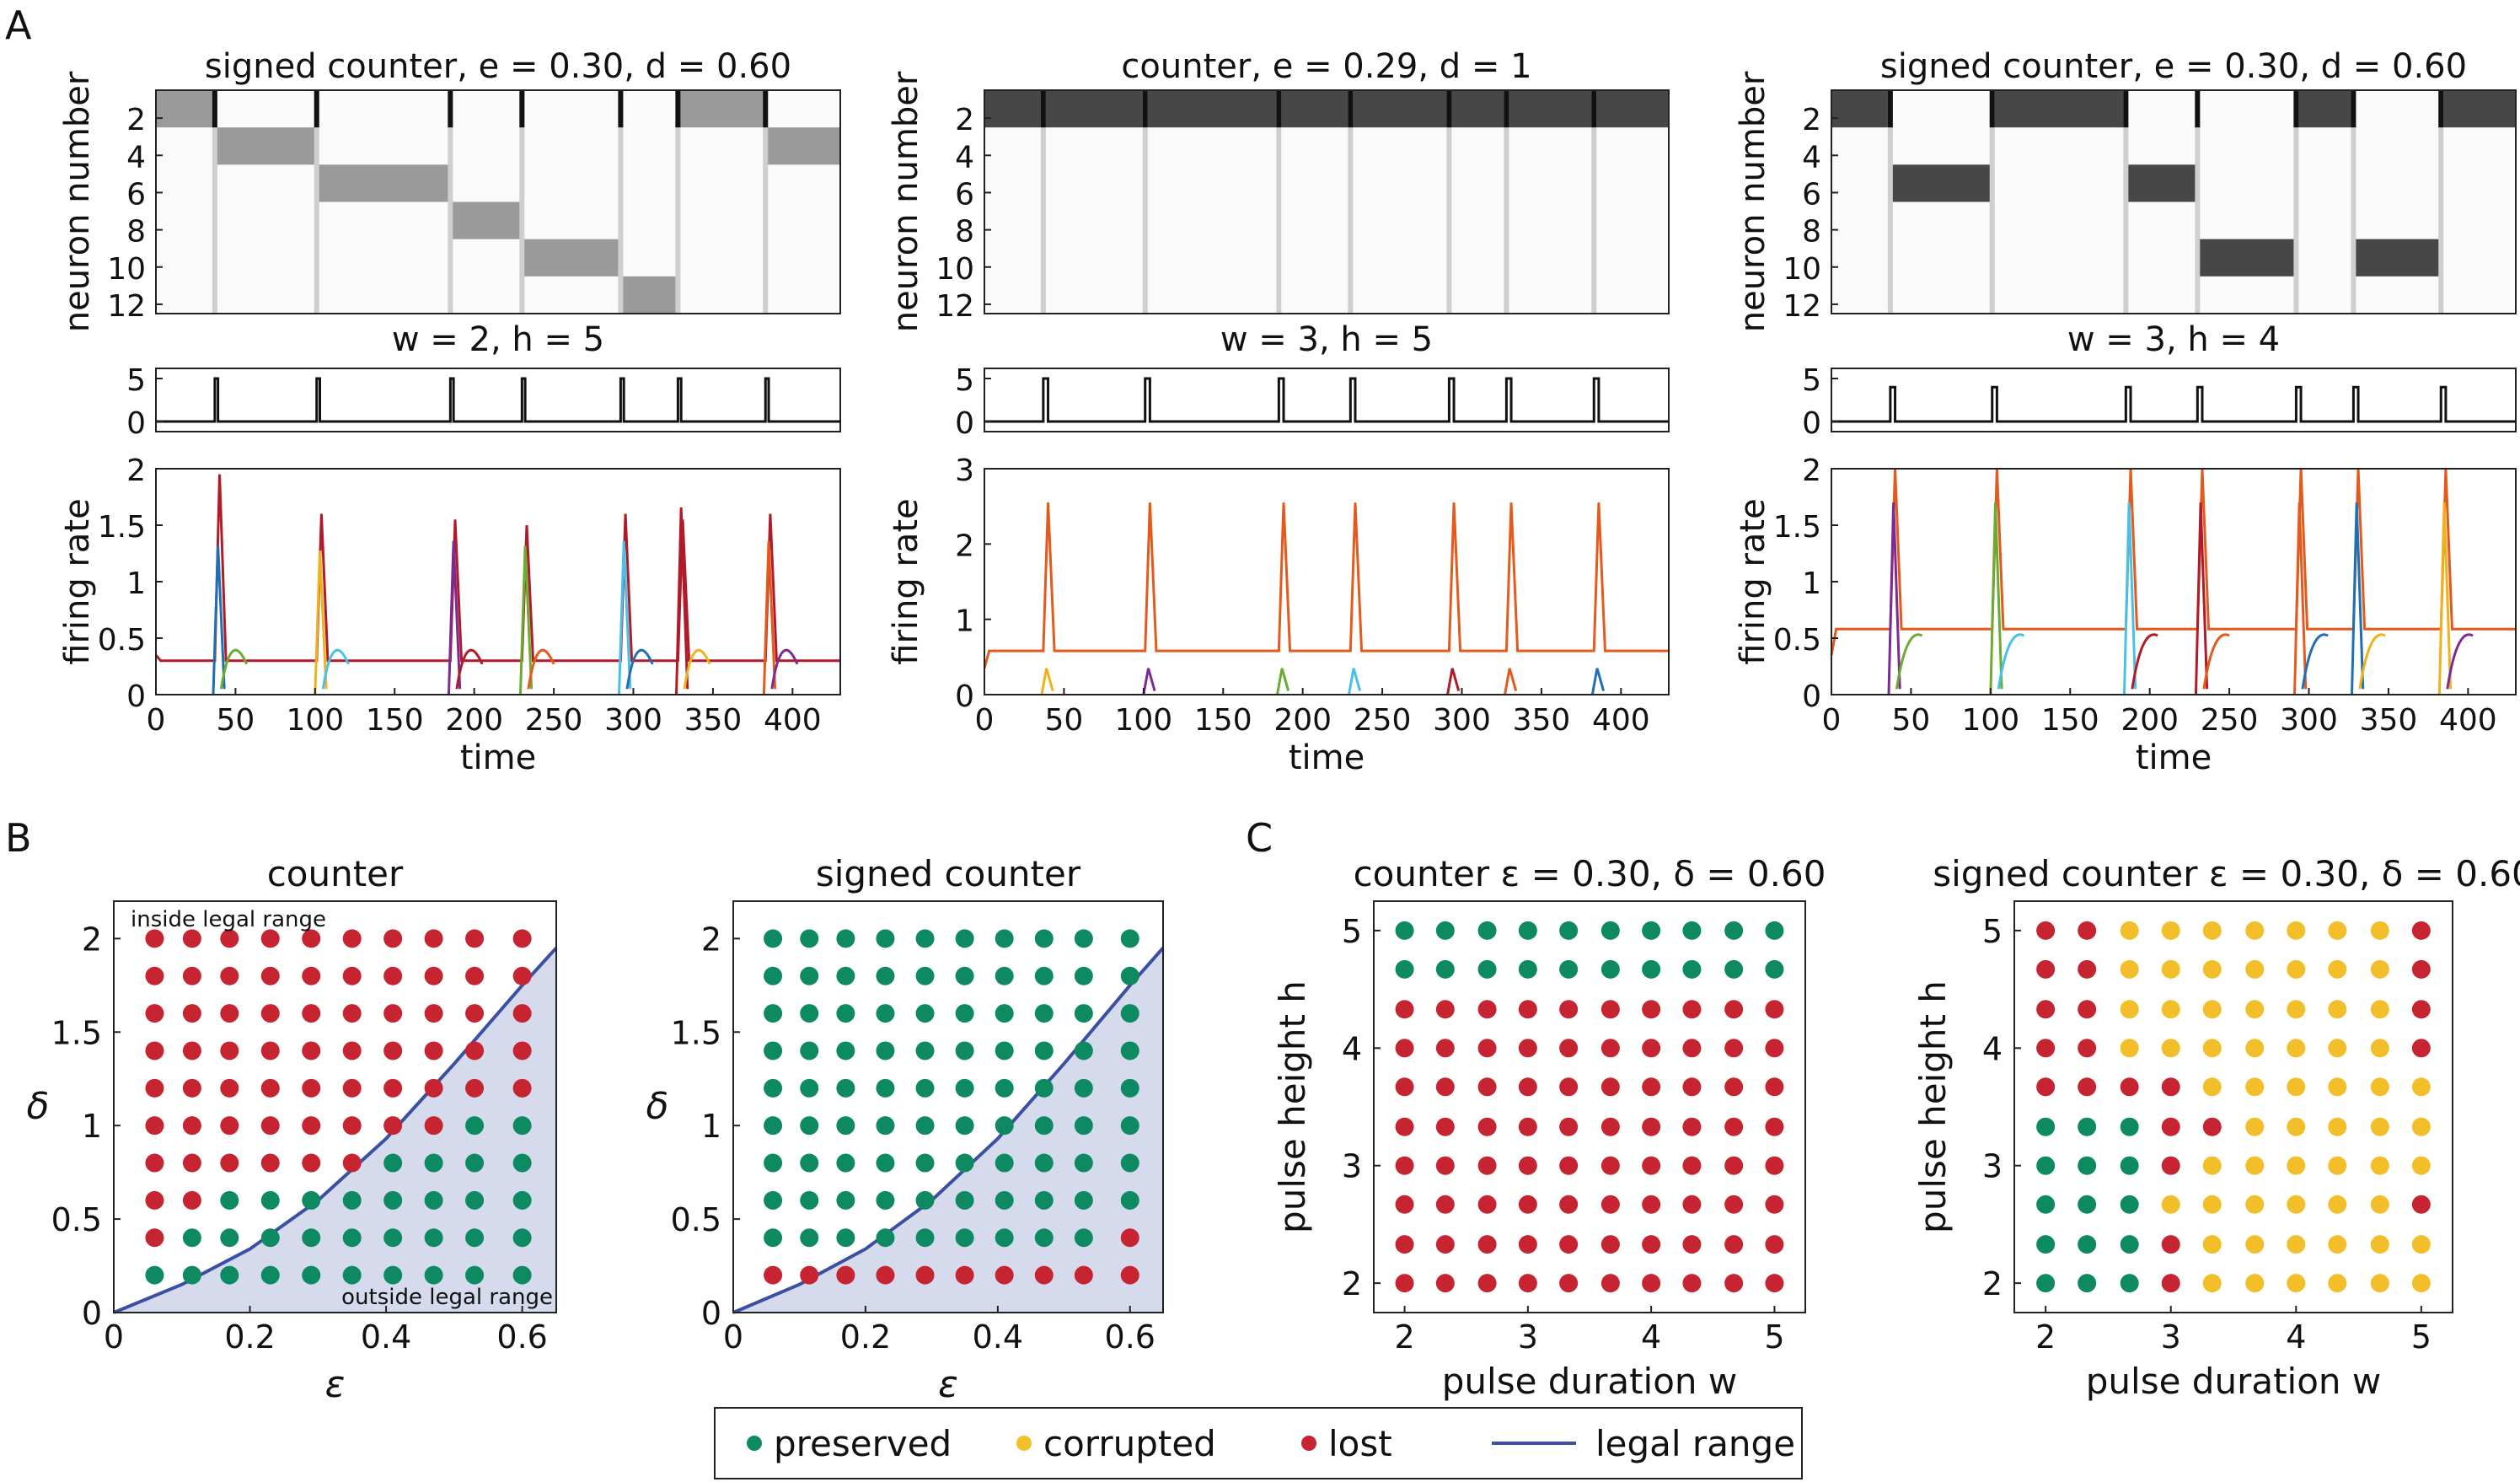 The height and width of the screenshot is (1482, 2520). Describe the element at coordinates (964, 471) in the screenshot. I see `rate-ytick-label: 3` at that location.